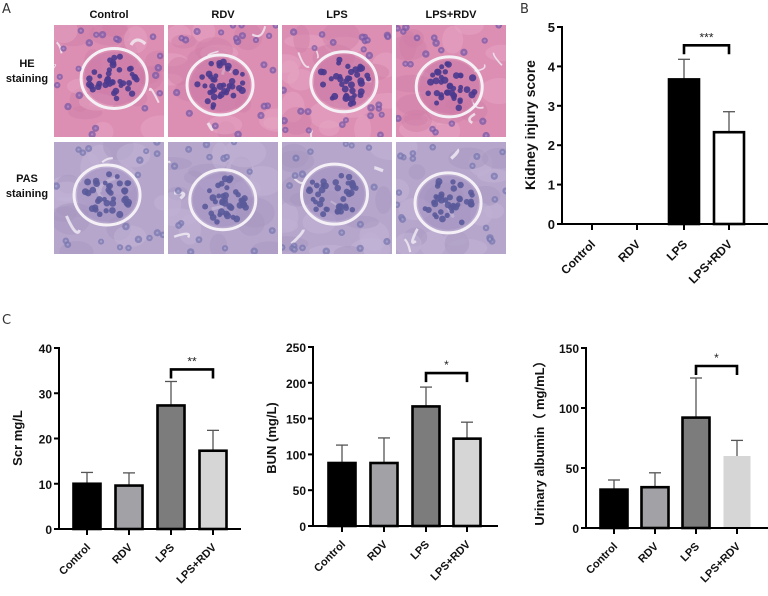 The image size is (768, 596). Describe the element at coordinates (192, 361) in the screenshot. I see `significance-label: **` at that location.